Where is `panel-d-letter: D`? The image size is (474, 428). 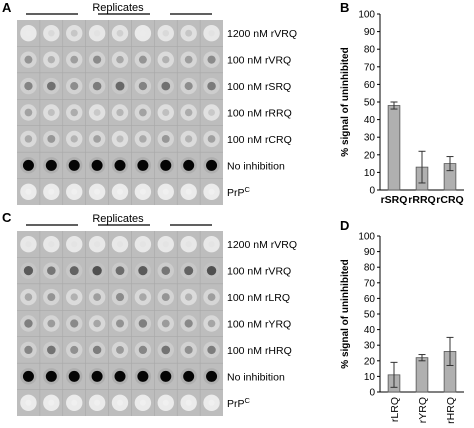 panel-d-letter: D is located at coordinates (344, 225).